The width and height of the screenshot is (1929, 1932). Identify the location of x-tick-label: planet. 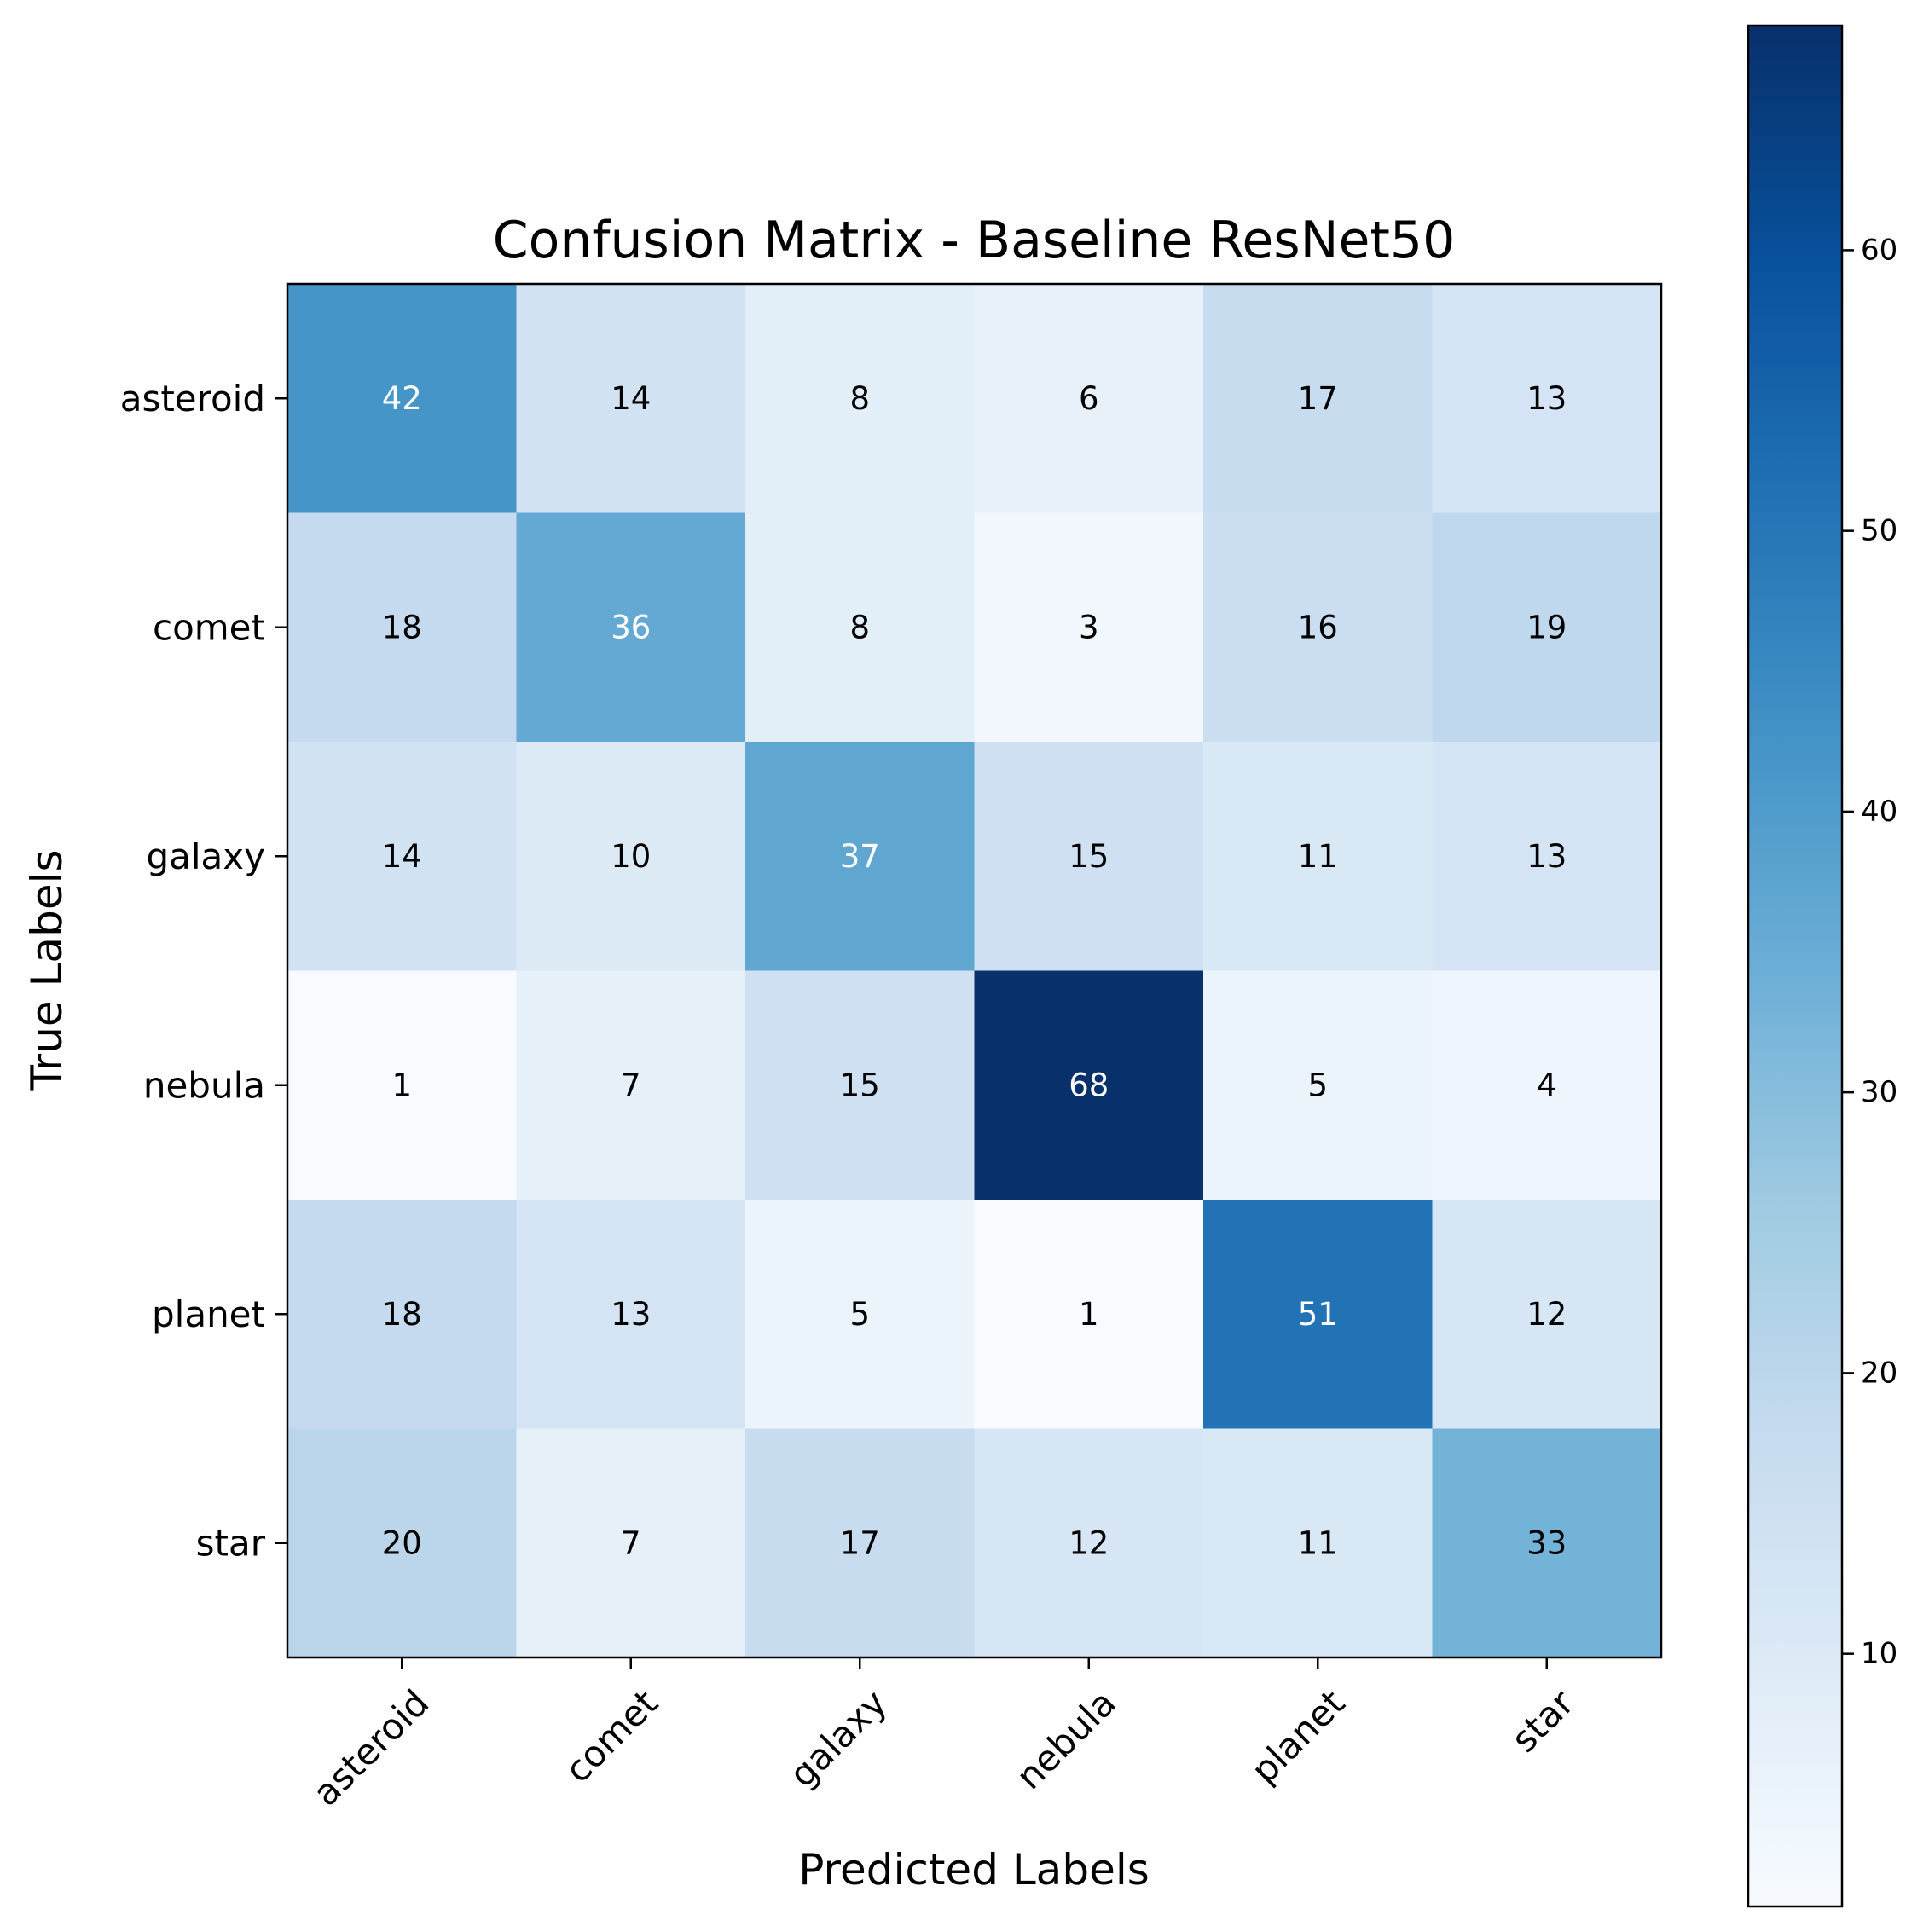
(1298, 1736).